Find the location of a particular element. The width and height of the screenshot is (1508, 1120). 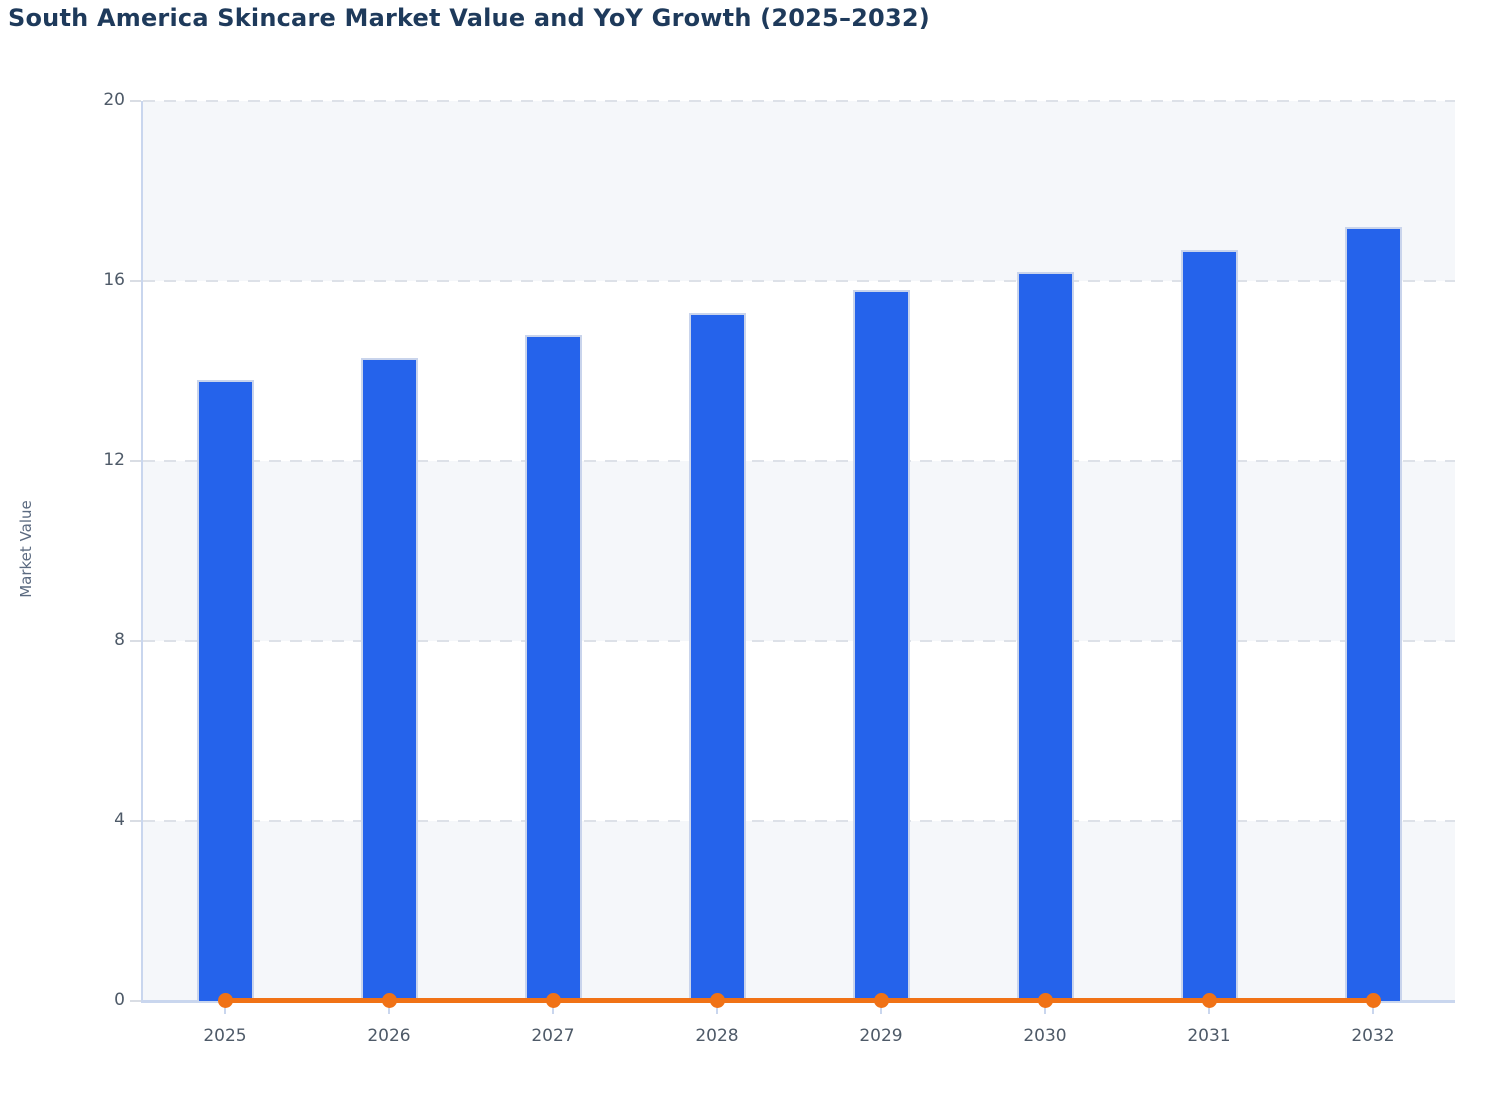

x-tick-label: 2031 is located at coordinates (1209, 1036).